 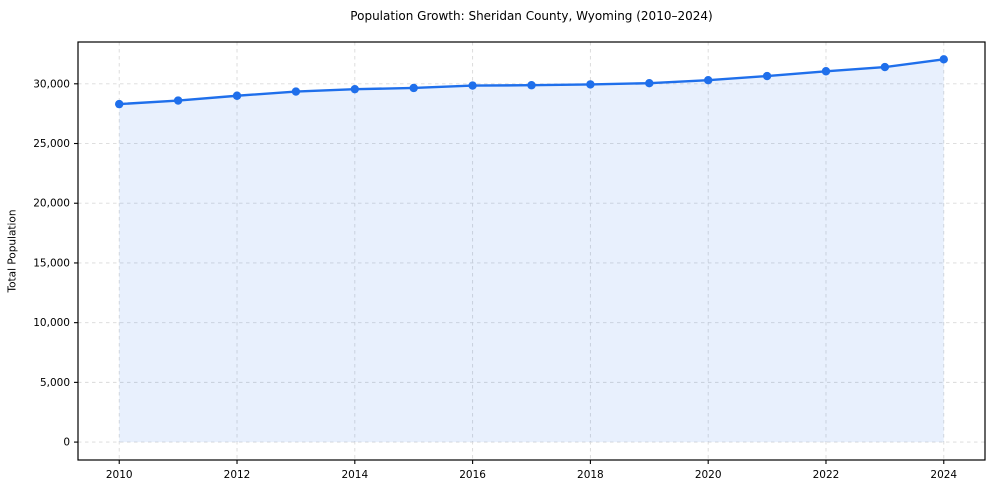 What do you see at coordinates (708, 475) in the screenshot?
I see `x-tick-label: 2020` at bounding box center [708, 475].